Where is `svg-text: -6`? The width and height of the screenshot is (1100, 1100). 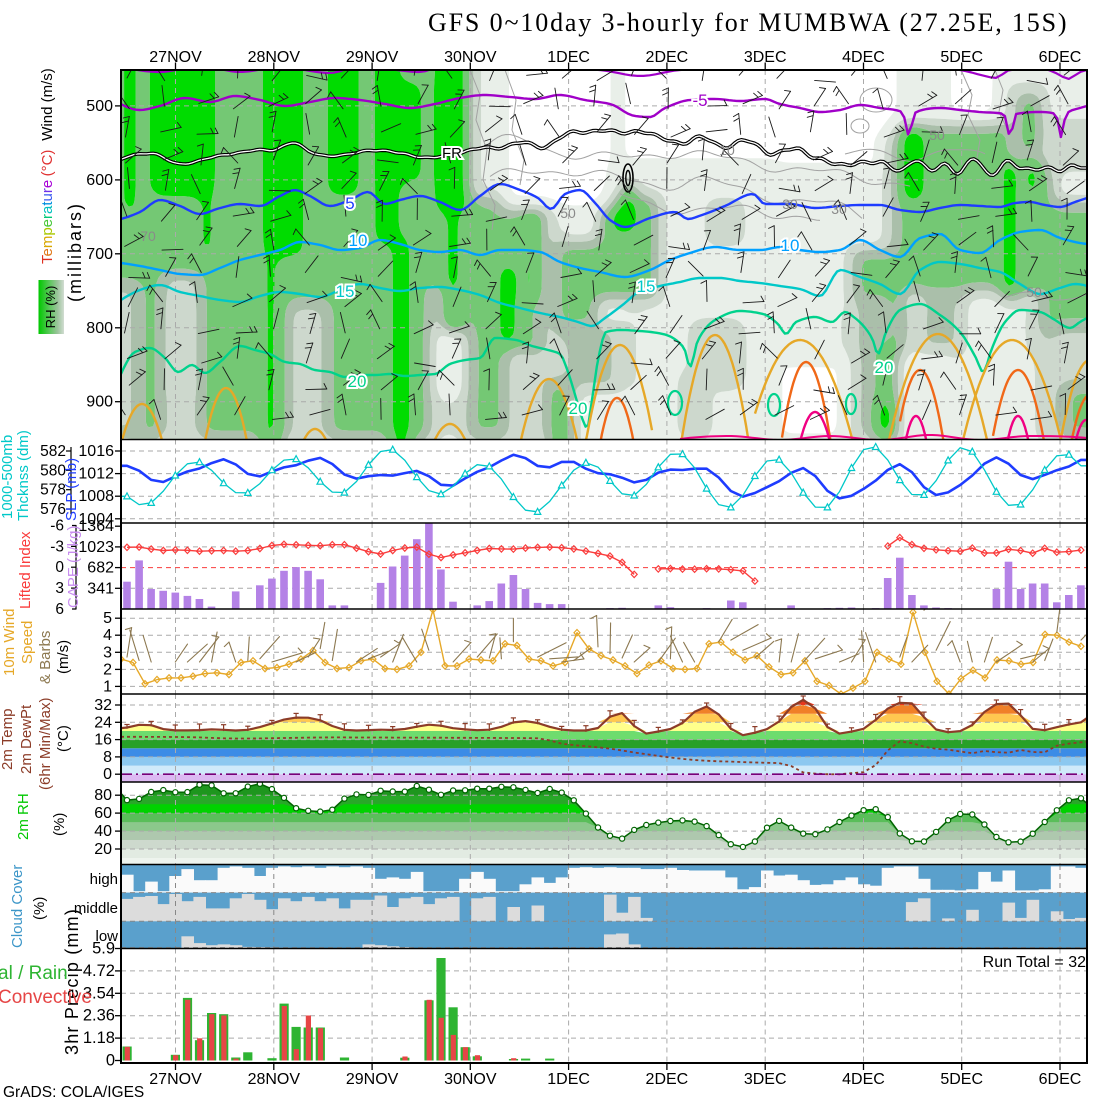
svg-text: -6 is located at coordinates (57, 526).